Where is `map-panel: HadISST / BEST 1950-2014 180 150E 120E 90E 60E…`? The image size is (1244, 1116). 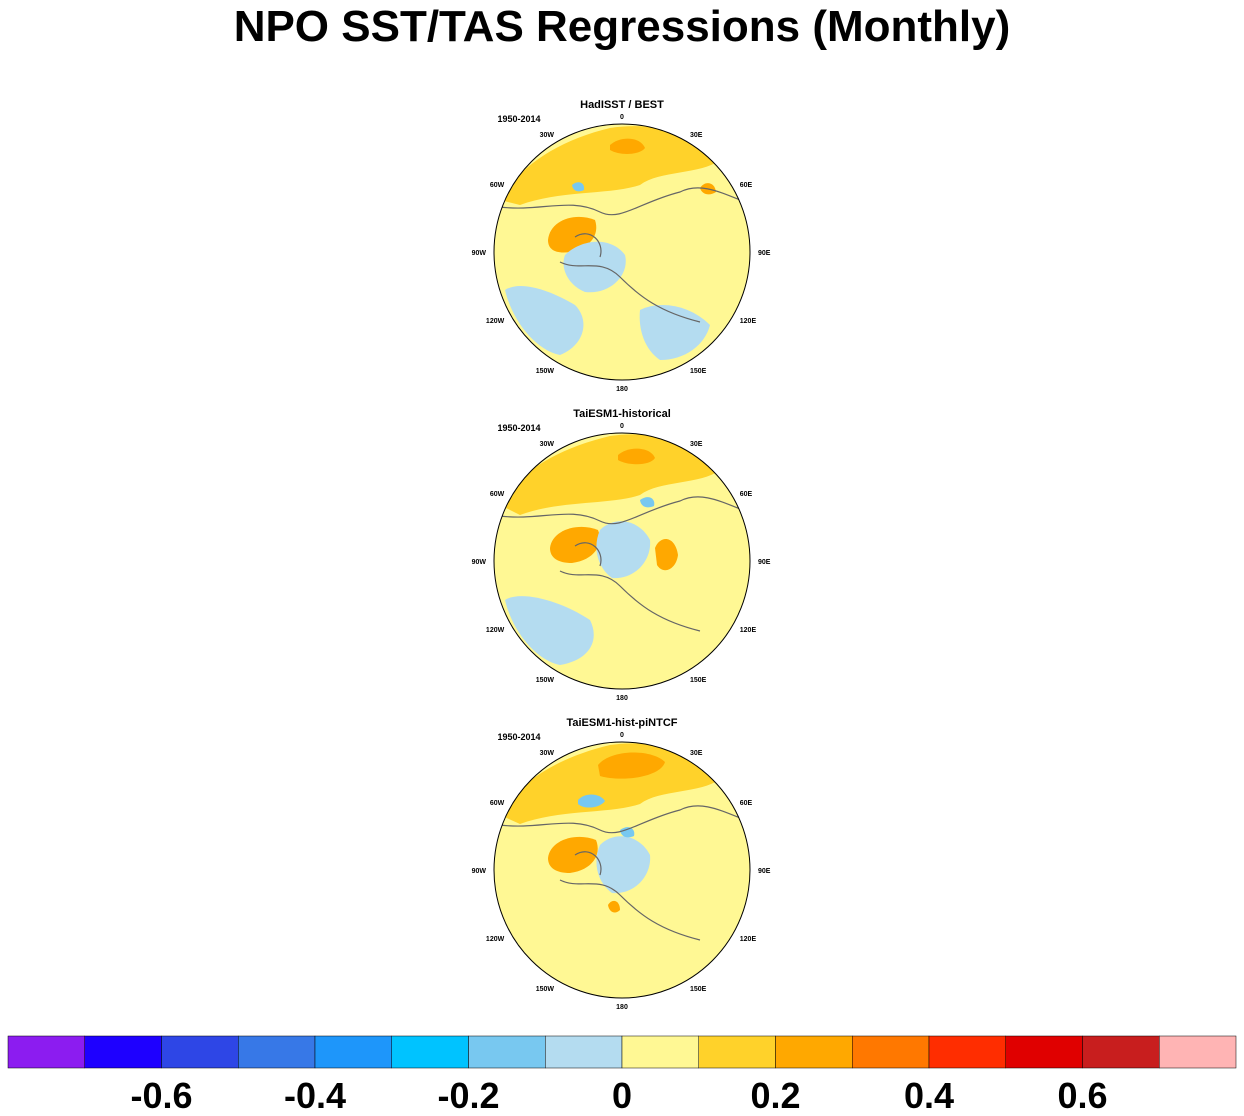 map-panel: HadISST / BEST 1950-2014 180 150E 120E 90E 60E… is located at coordinates (621, 246).